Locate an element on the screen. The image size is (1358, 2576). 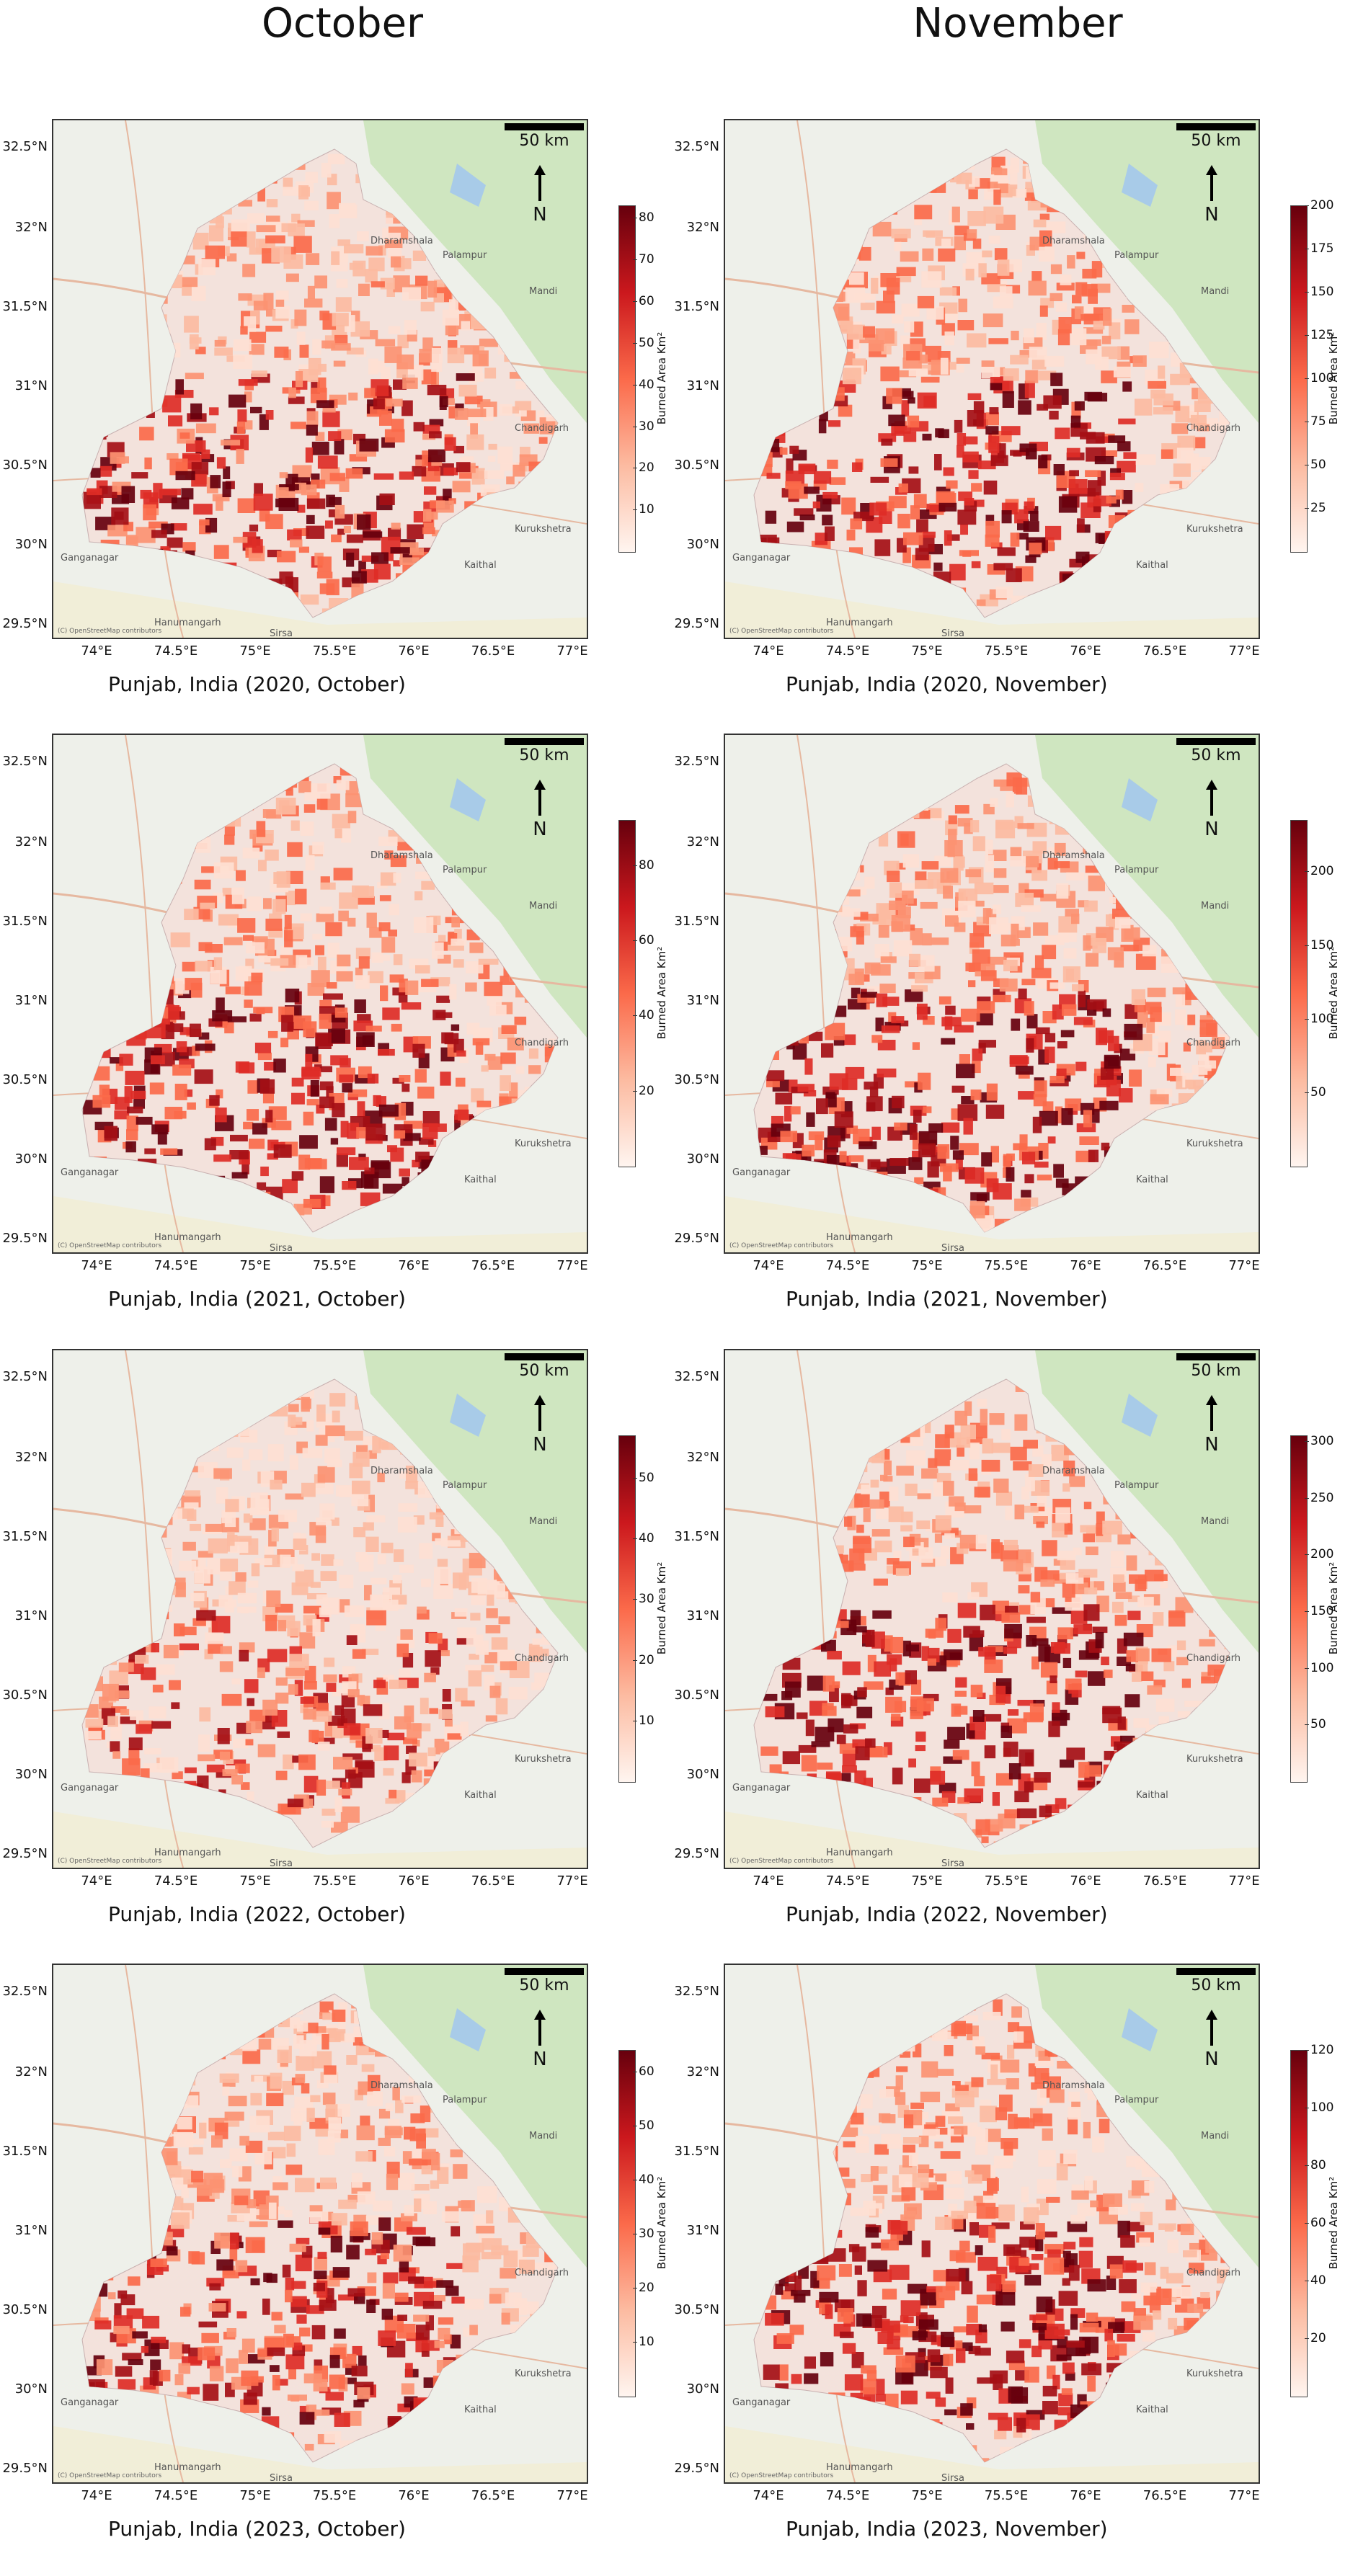
colorbar-tick: 200 is located at coordinates (1321, 1554).